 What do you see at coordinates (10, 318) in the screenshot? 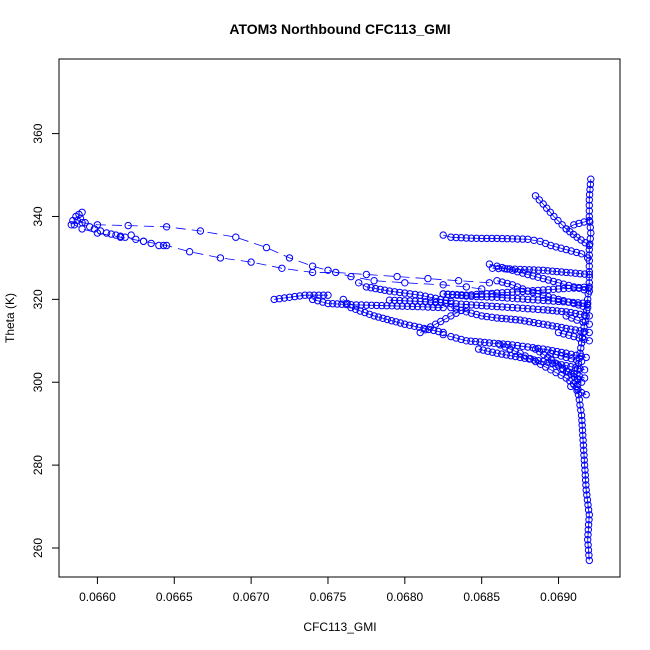
I see `y-axis-label: Theta (K)` at bounding box center [10, 318].